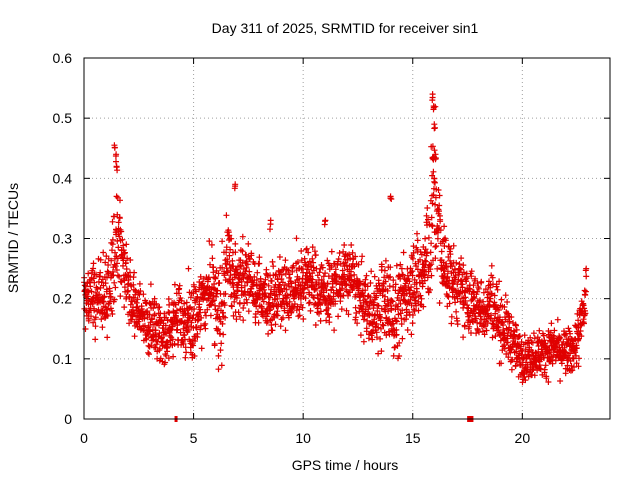 Image resolution: width=640 pixels, height=480 pixels. I want to click on x-tick-label: 20, so click(523, 438).